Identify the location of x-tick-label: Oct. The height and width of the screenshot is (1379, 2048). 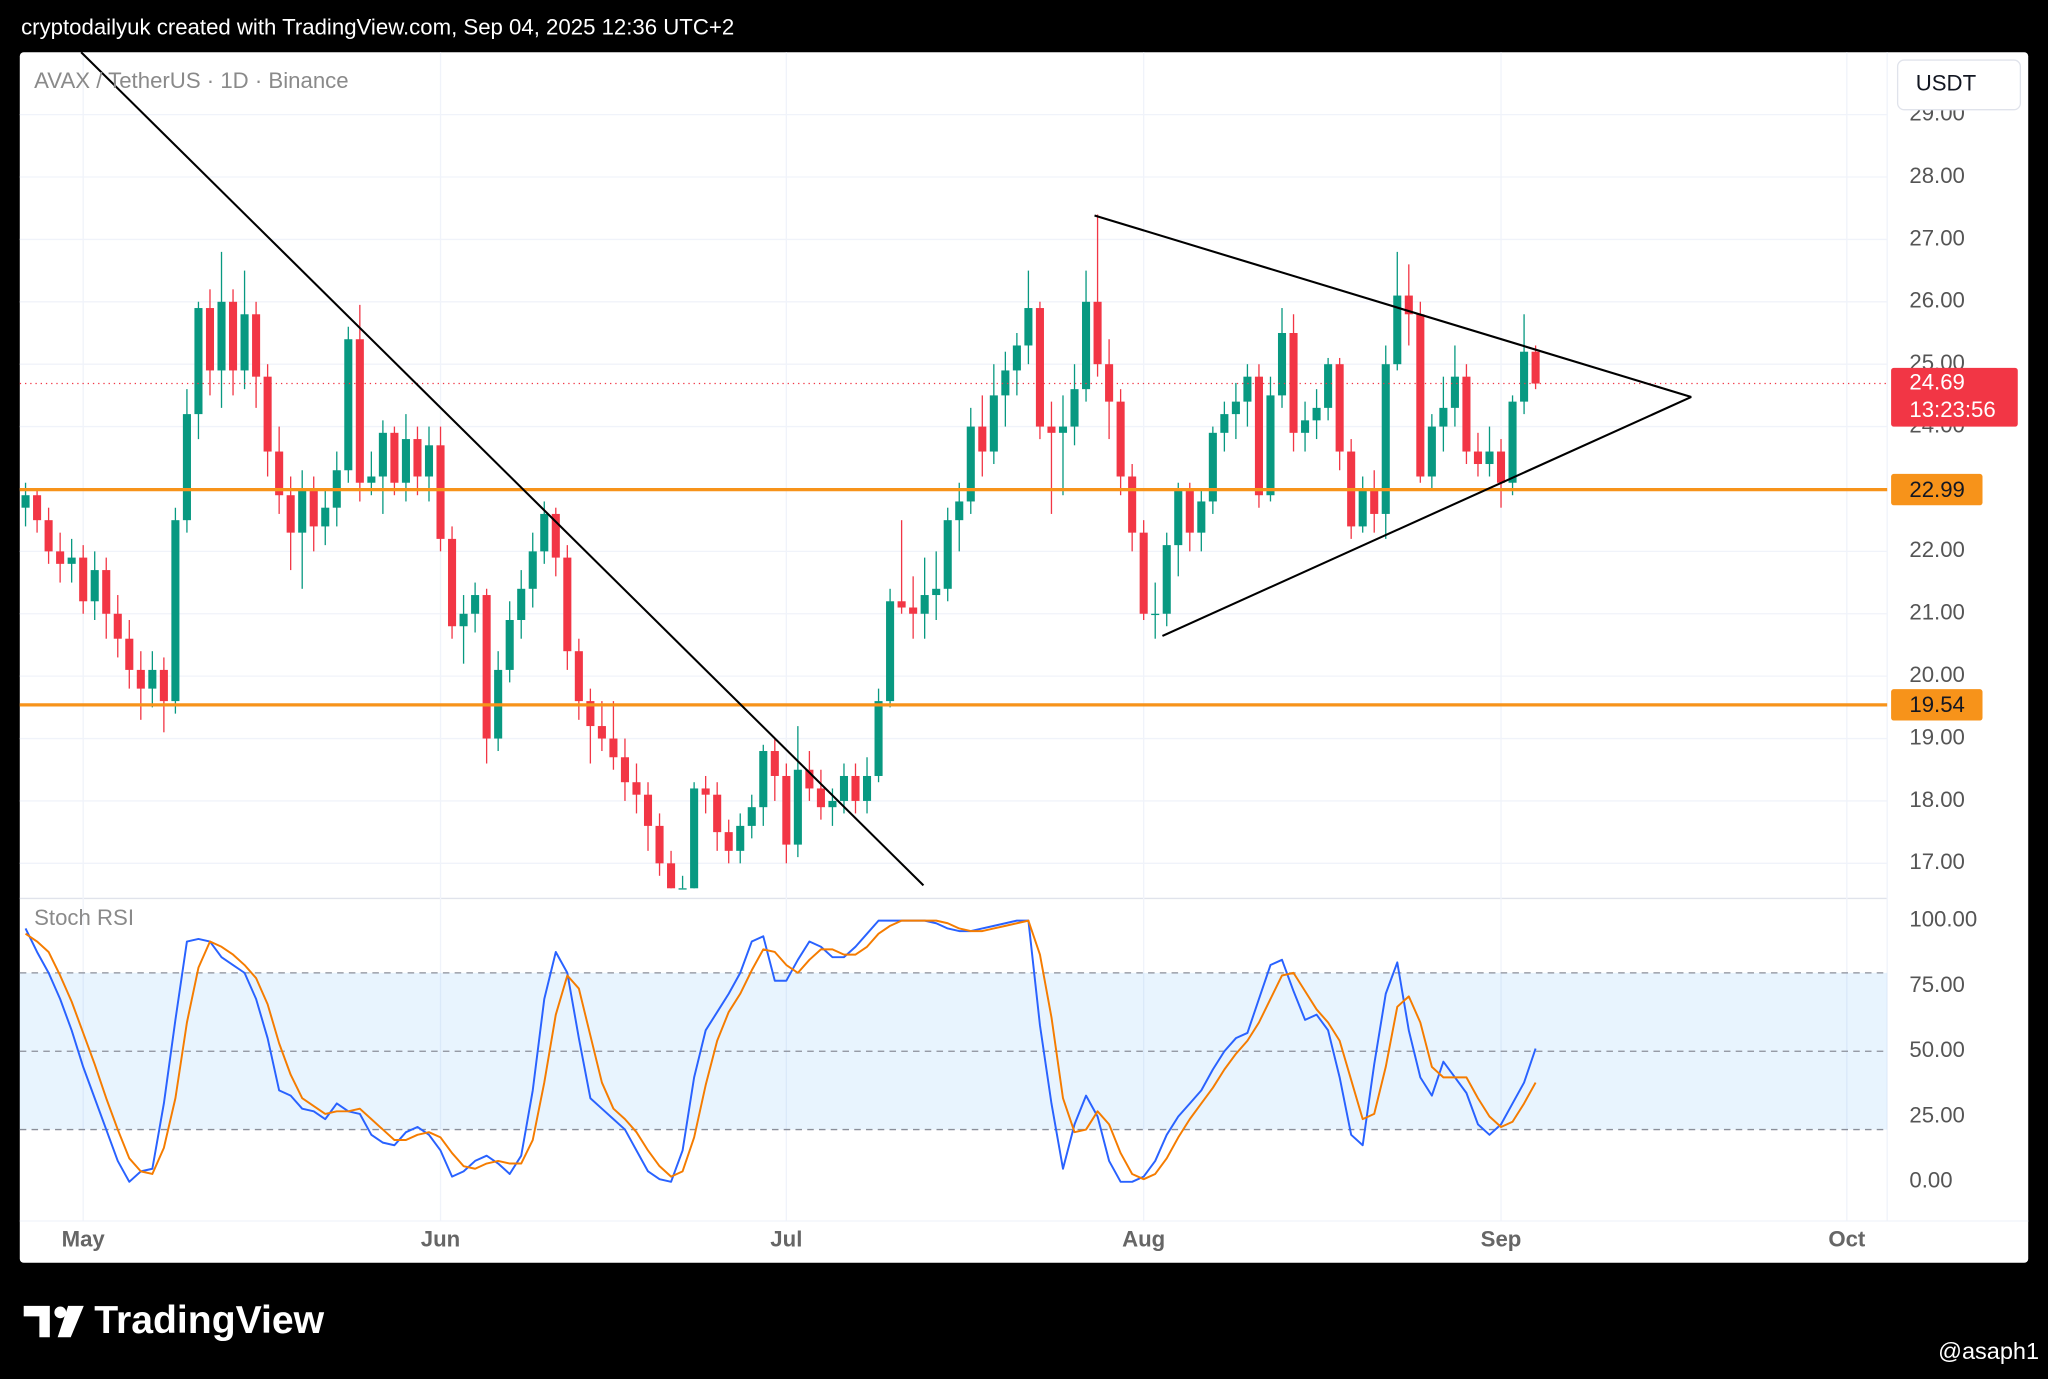
(1847, 1238).